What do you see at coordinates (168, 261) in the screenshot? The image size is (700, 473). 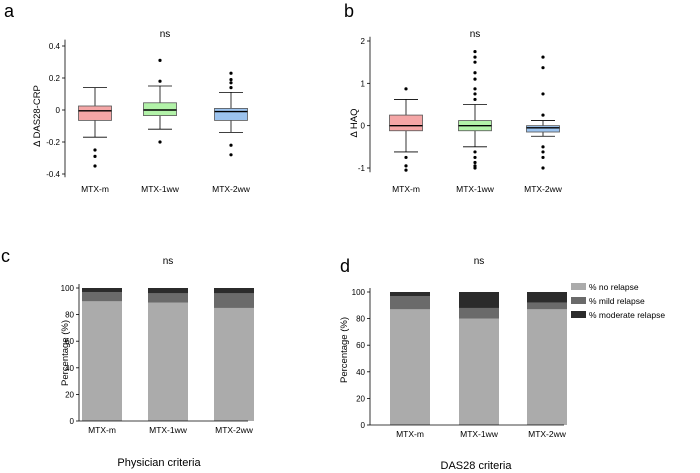 I see `panel-c-significance: ns` at bounding box center [168, 261].